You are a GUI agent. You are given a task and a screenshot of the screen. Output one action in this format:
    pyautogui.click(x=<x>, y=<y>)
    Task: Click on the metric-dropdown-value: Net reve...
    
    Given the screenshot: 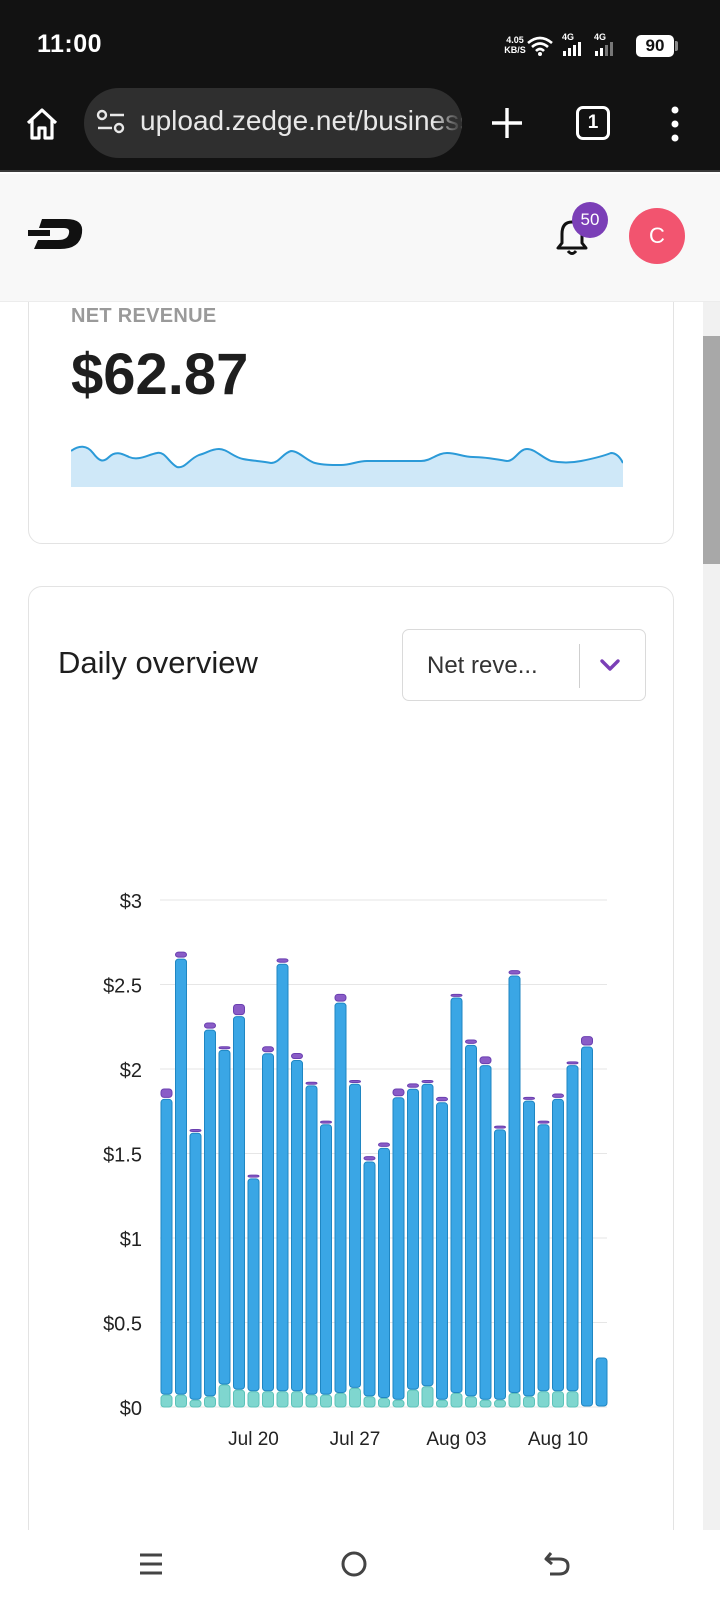 What is the action you would take?
    pyautogui.click(x=482, y=665)
    